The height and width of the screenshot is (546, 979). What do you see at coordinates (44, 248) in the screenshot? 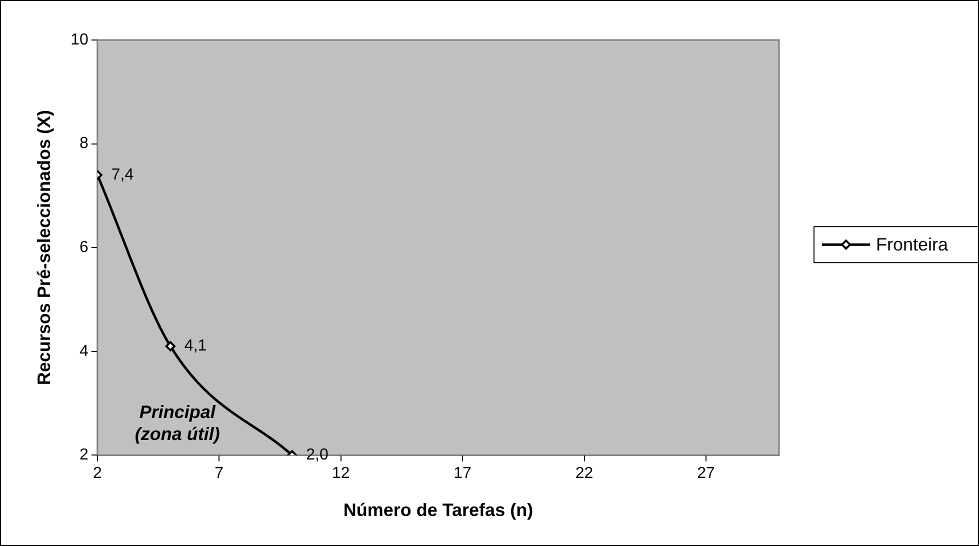
I see `y-axis-title: Recursos Pré-seleccionados (X)` at bounding box center [44, 248].